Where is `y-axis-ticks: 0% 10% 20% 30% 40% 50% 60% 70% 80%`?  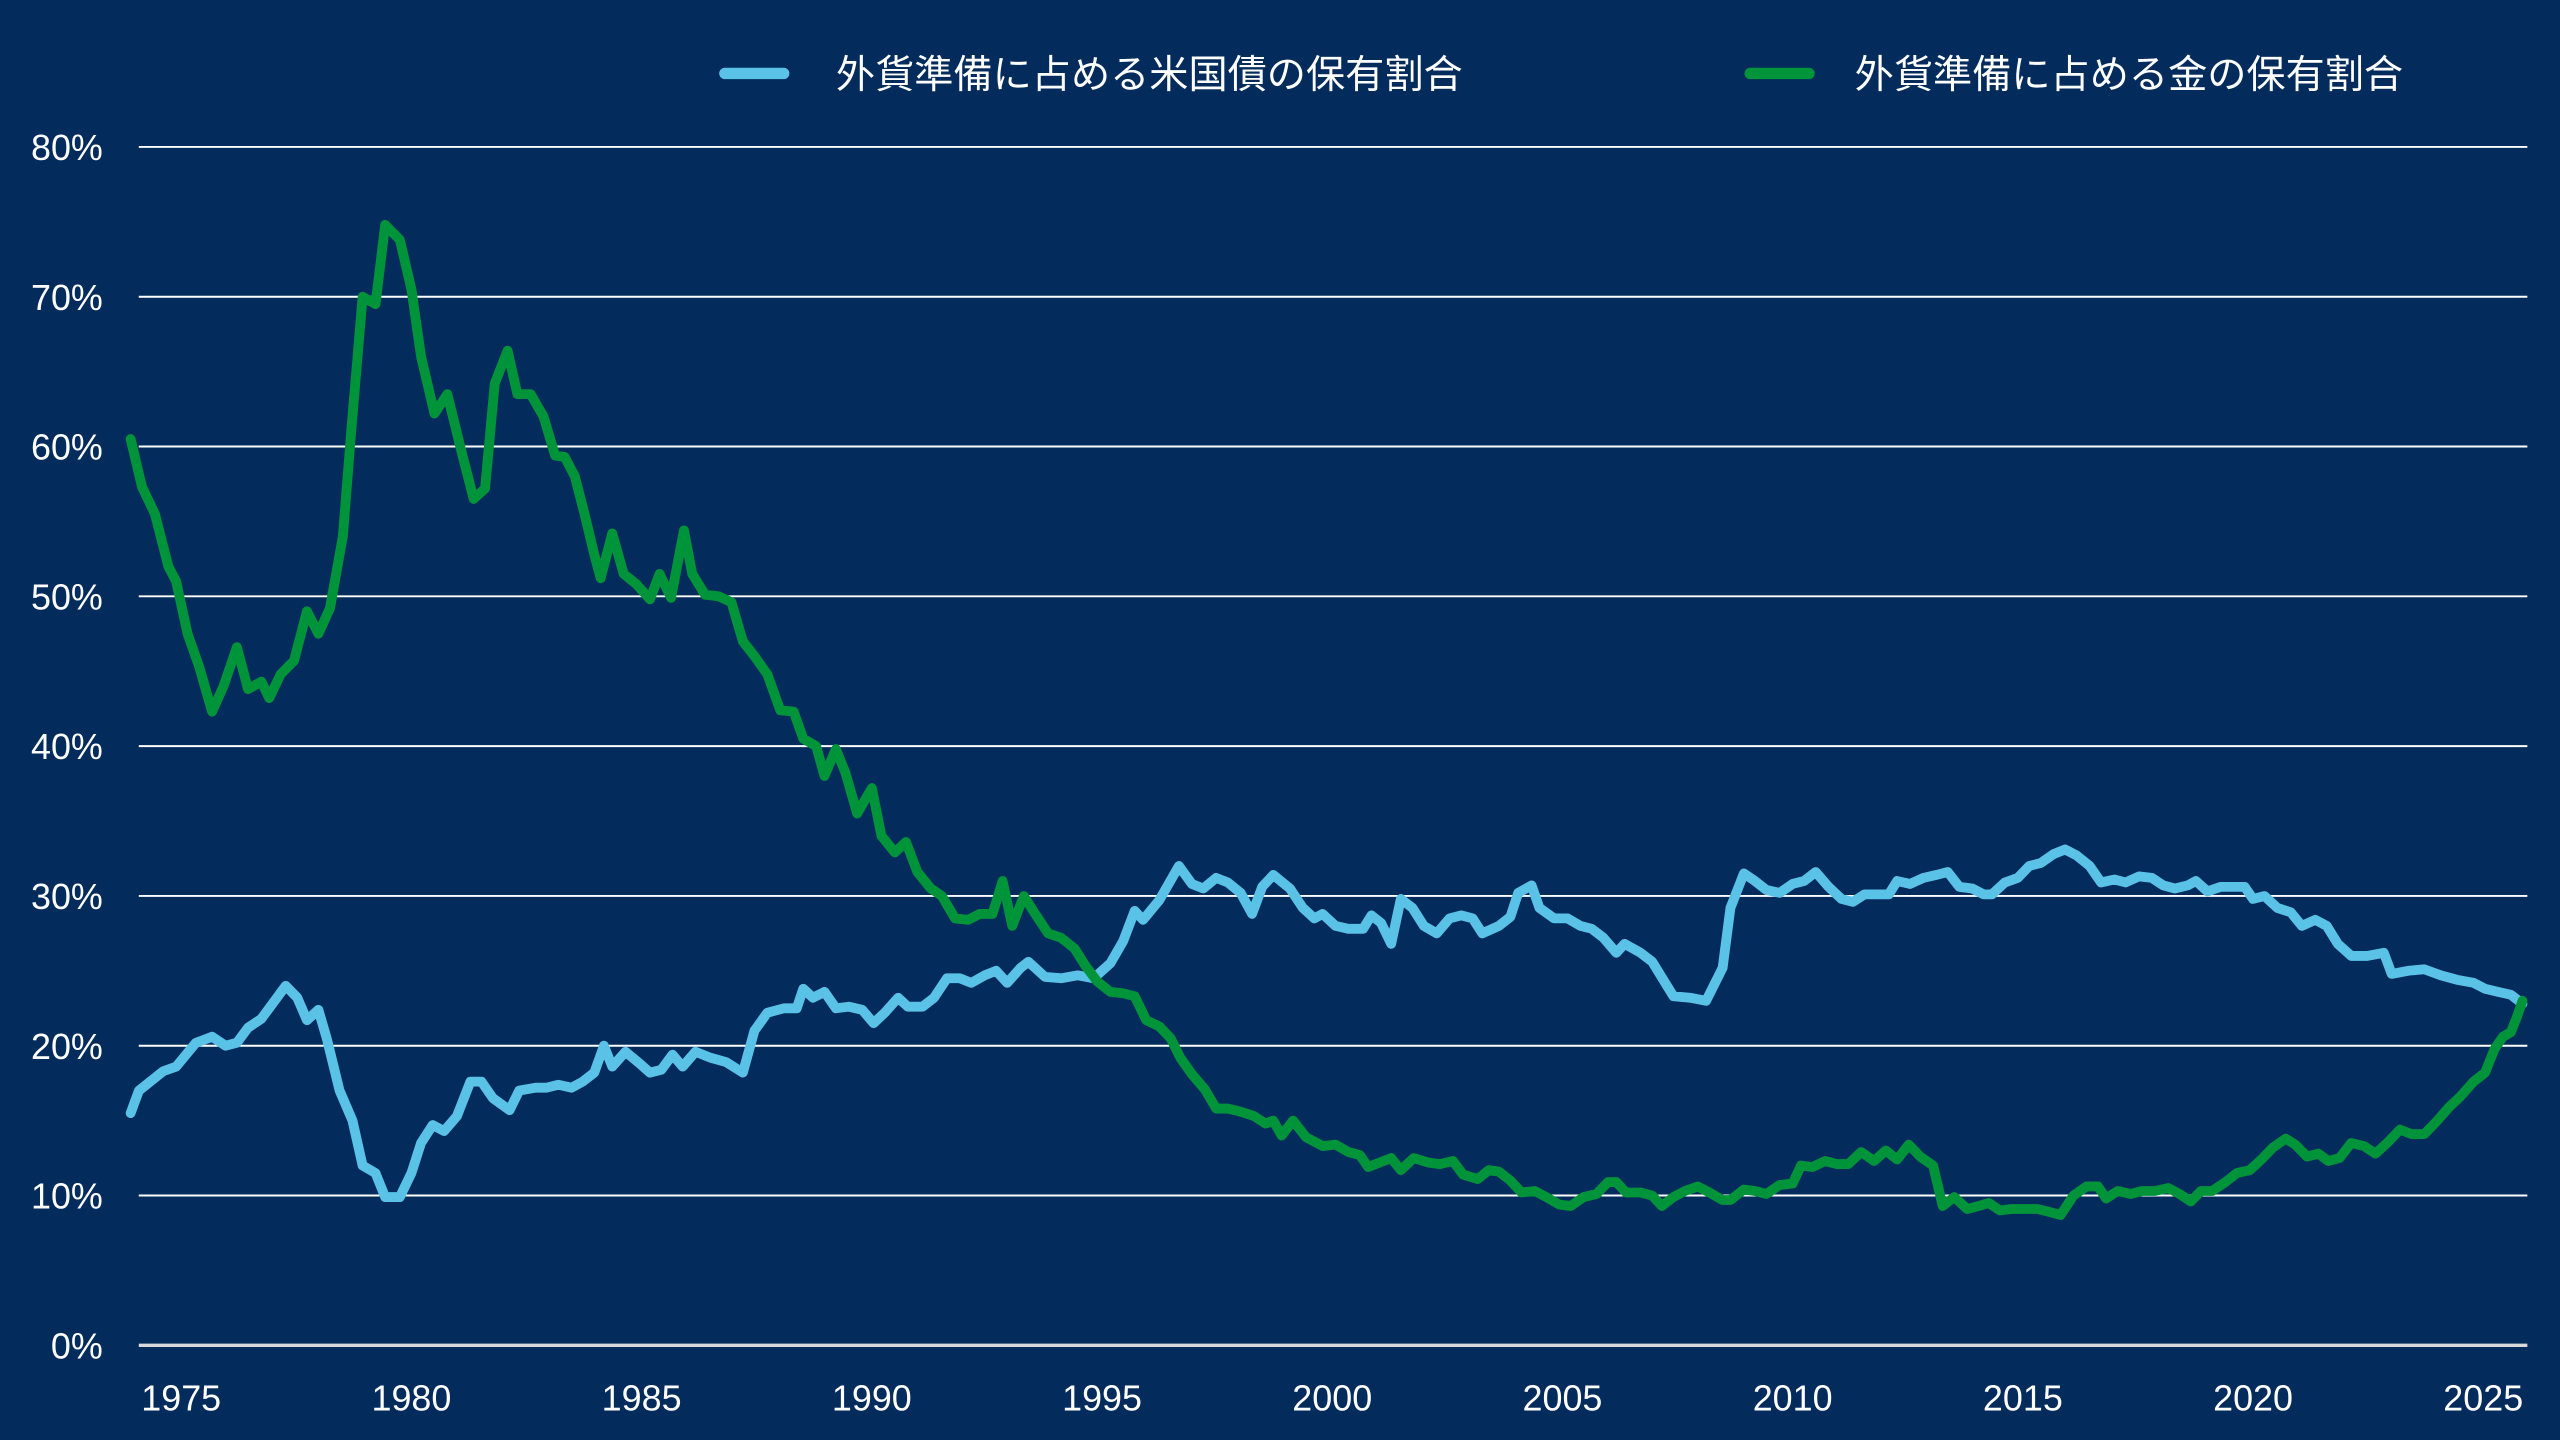 y-axis-ticks: 0% 10% 20% 30% 40% 50% 60% 70% 80% is located at coordinates (67, 746).